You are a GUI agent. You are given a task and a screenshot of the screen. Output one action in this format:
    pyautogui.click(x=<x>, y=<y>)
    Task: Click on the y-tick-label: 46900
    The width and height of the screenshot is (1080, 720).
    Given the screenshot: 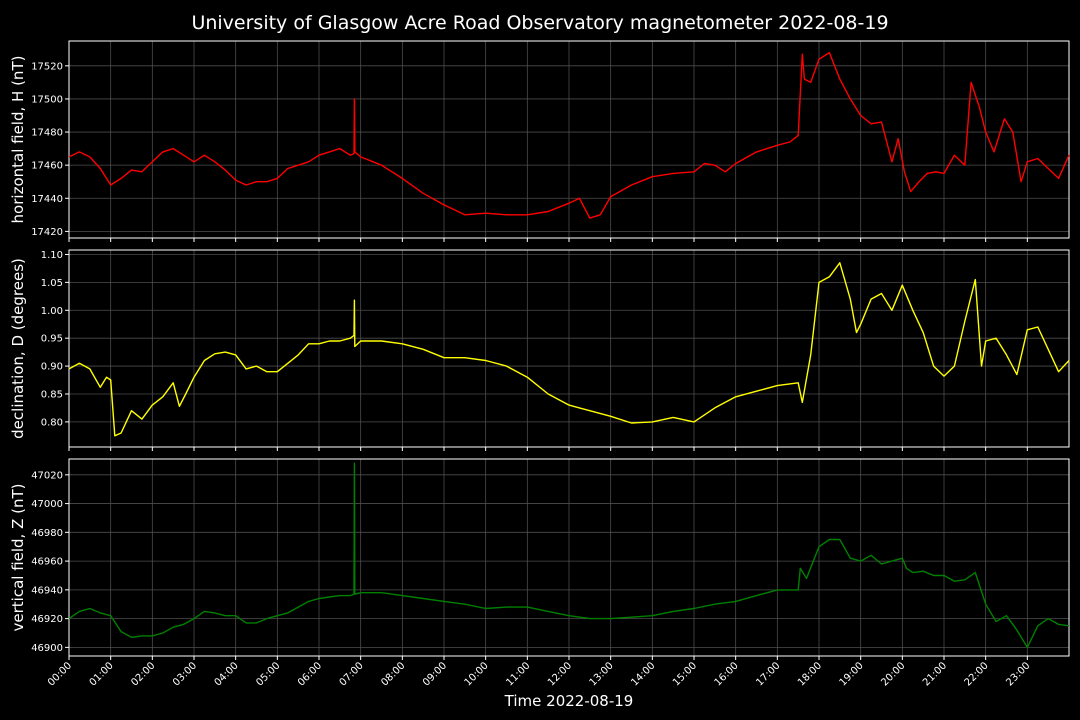 What is the action you would take?
    pyautogui.click(x=47, y=648)
    